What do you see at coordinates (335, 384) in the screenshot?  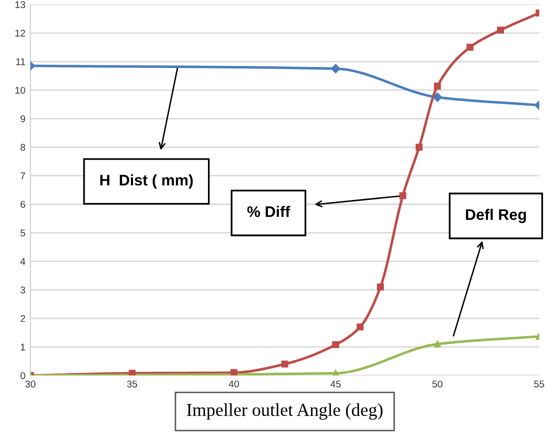 I see `x-tick-label: 45` at bounding box center [335, 384].